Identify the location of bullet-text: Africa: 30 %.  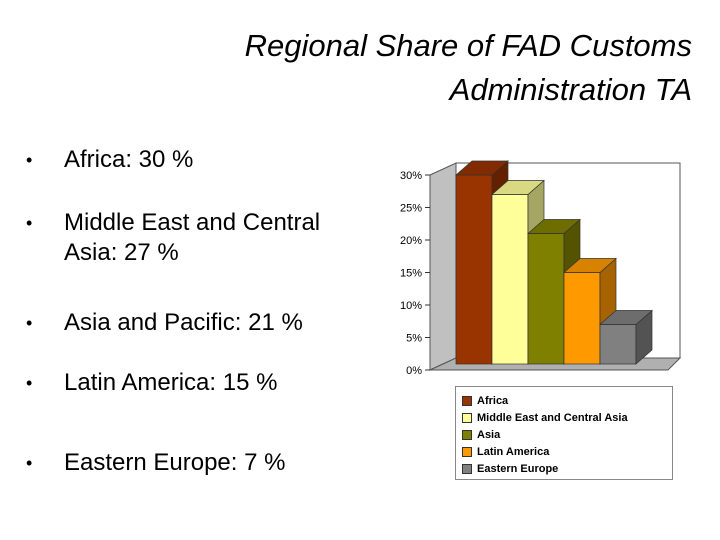
(129, 159).